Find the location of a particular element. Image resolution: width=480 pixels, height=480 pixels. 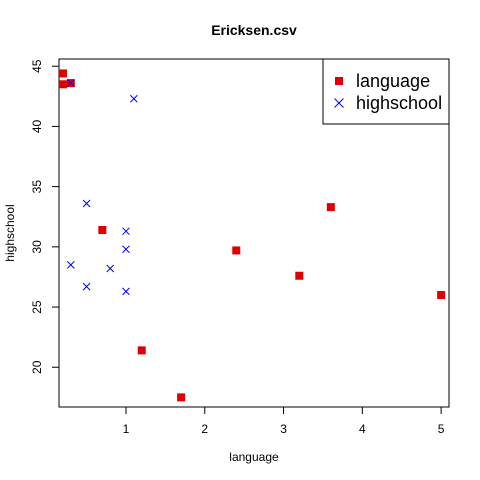

y-tick-label: 25 is located at coordinates (37, 307).